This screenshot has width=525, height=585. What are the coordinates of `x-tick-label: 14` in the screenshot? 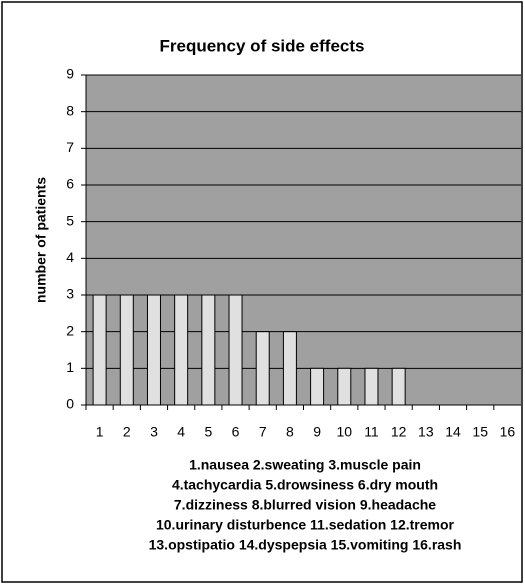 It's located at (453, 432).